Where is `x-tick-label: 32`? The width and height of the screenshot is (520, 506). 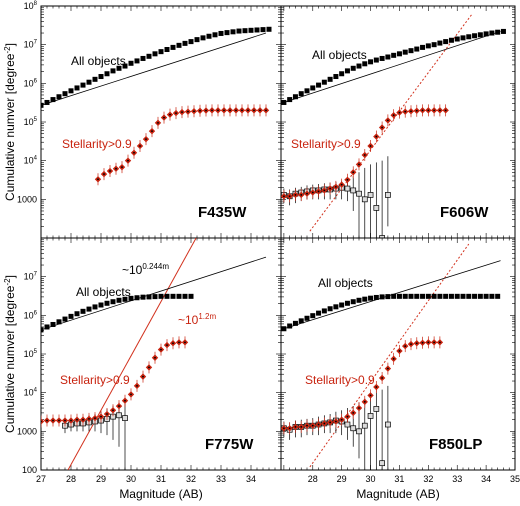
x-tick-label: 32 is located at coordinates (428, 479).